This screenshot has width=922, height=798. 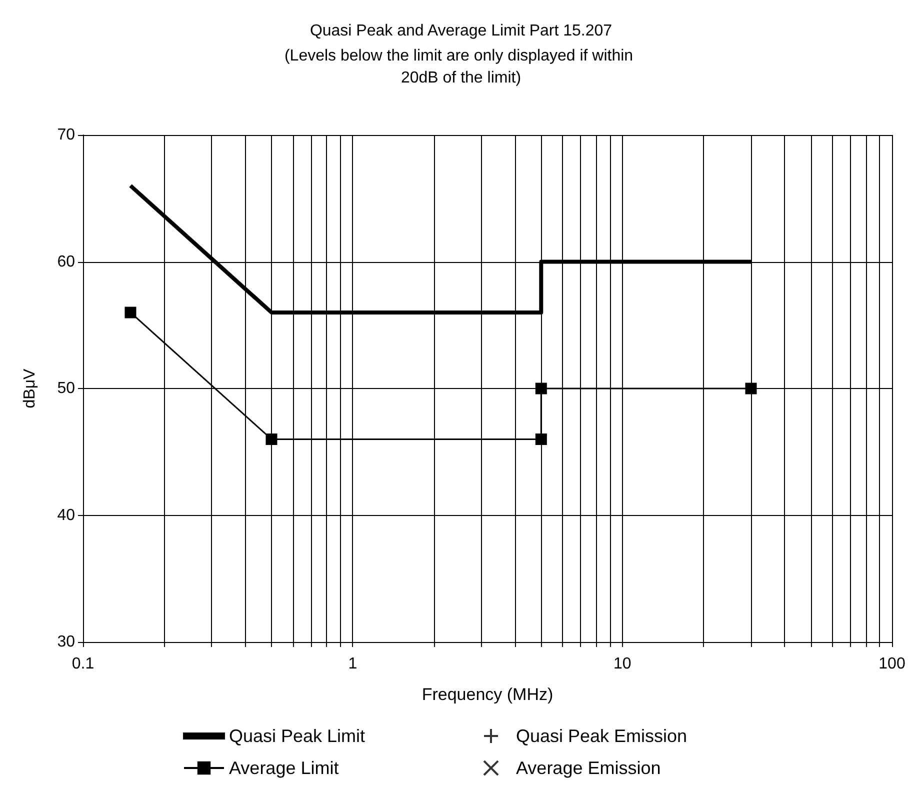 What do you see at coordinates (83, 664) in the screenshot?
I see `x-tick-label: 0.1` at bounding box center [83, 664].